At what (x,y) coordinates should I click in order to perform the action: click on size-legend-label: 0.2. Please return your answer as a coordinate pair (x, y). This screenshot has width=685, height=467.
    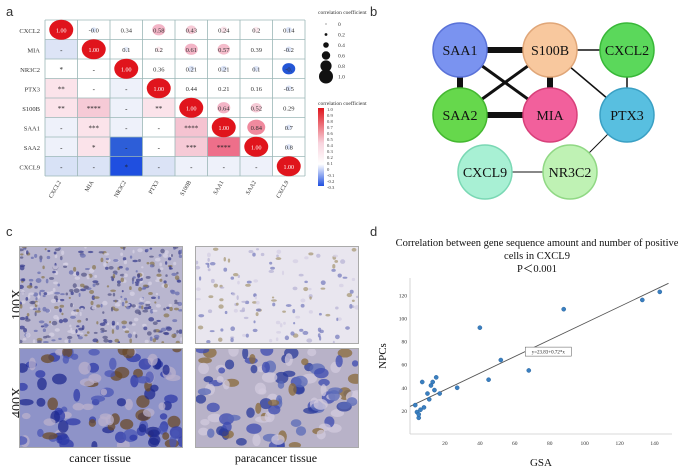
    Looking at the image, I should click on (341, 36).